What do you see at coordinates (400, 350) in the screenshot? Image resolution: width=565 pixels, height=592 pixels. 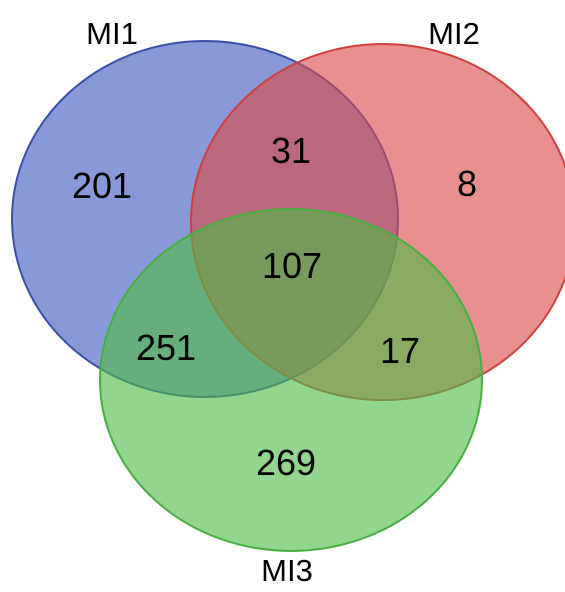 I see `region-count-mi2-mi3: 17` at bounding box center [400, 350].